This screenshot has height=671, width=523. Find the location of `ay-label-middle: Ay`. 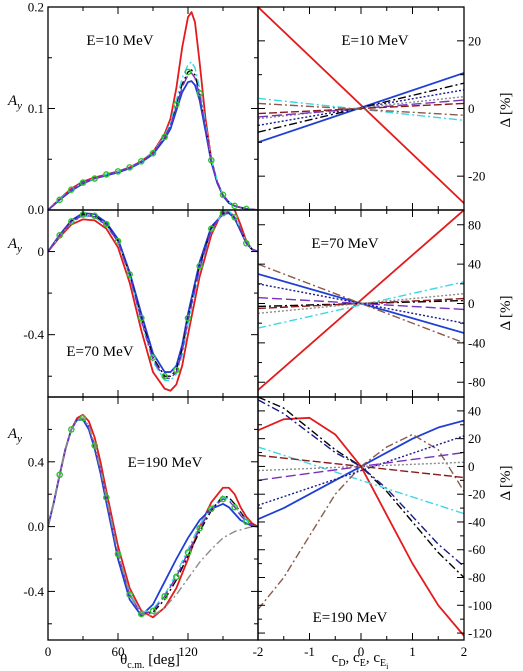

ay-label-middle: Ay is located at coordinates (14, 245).